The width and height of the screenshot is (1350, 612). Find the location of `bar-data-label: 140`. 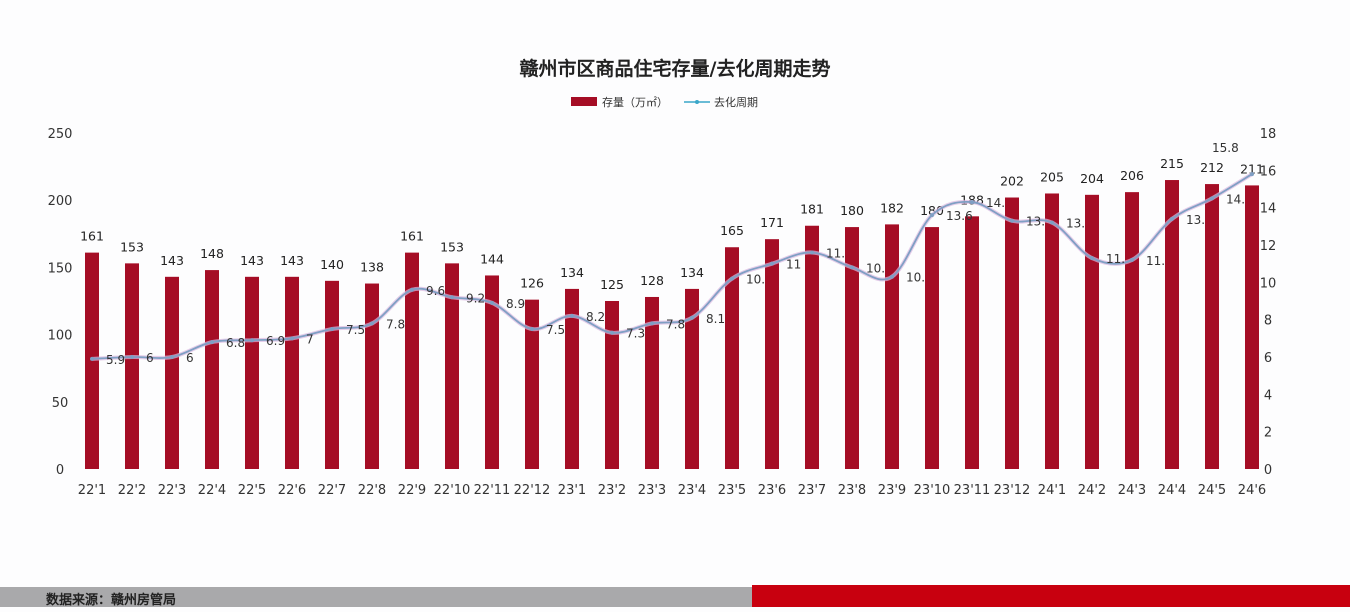

bar-data-label: 140 is located at coordinates (332, 264).